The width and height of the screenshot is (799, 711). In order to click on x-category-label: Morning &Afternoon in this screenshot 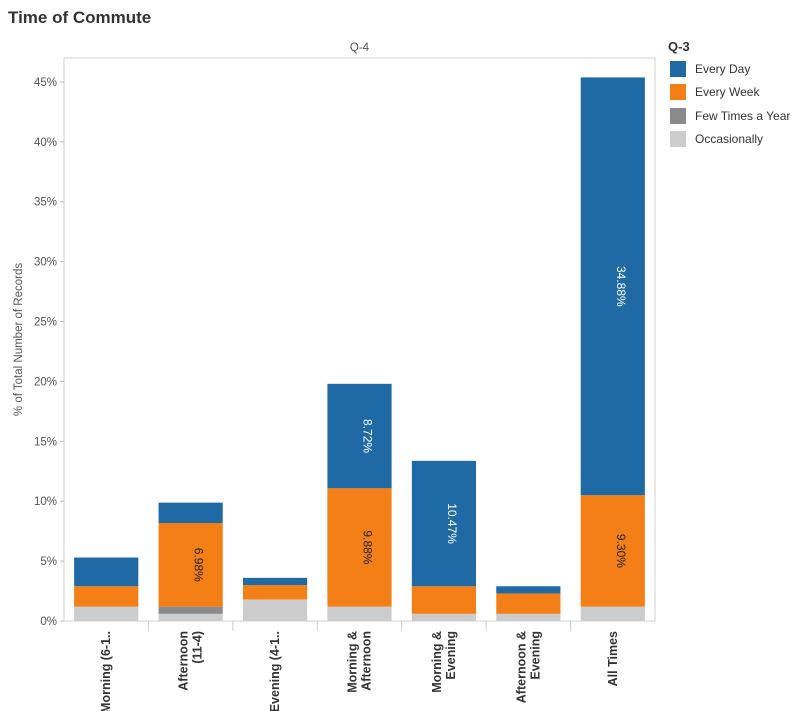, I will do `click(360, 662)`.